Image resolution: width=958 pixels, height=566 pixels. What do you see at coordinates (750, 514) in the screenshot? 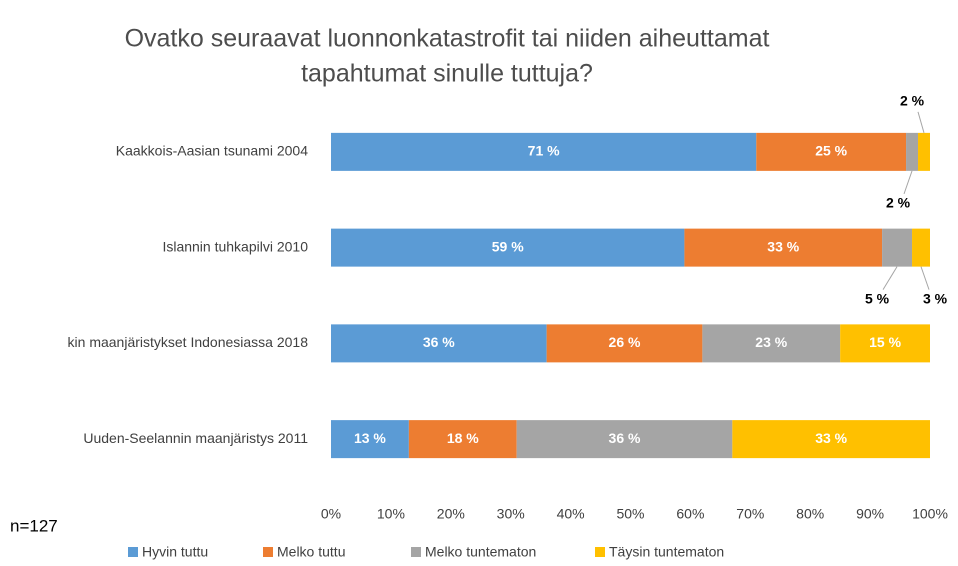
I see `x-tick-label: 70%` at bounding box center [750, 514].